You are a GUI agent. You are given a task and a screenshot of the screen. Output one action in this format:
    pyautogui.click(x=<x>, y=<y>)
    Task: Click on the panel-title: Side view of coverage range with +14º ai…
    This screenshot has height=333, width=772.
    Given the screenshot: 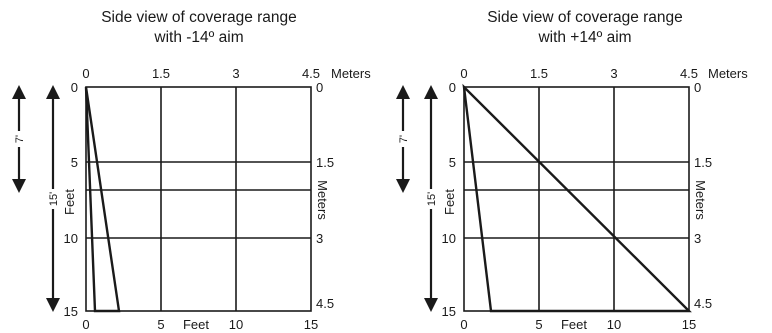 What is the action you would take?
    pyautogui.click(x=585, y=28)
    